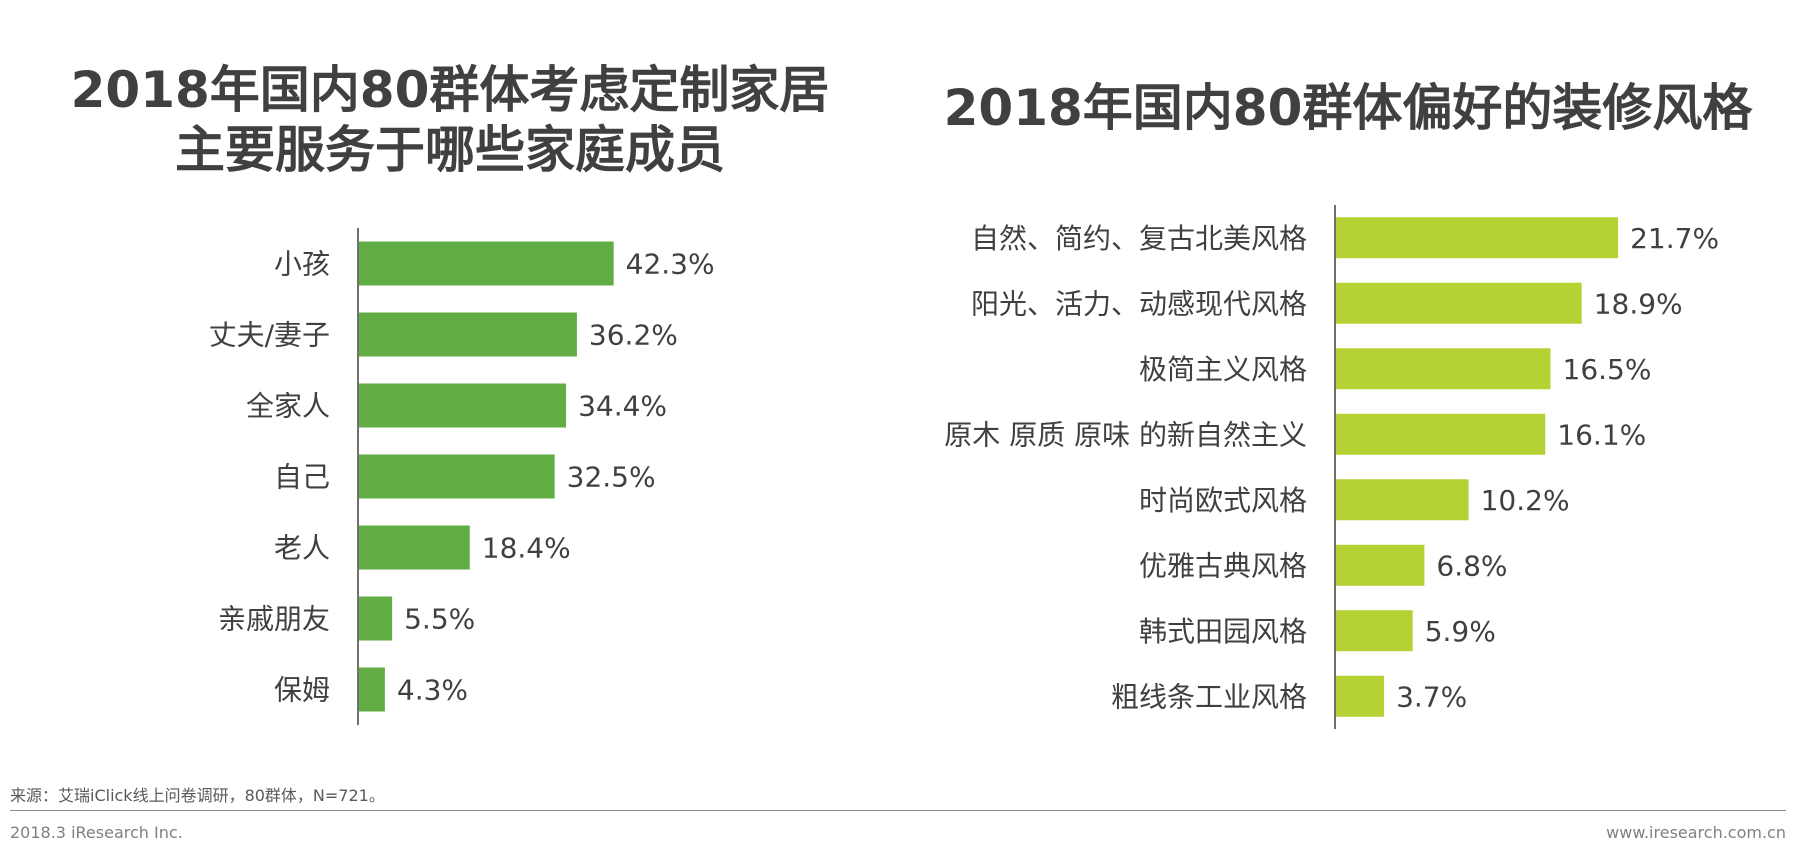 Image resolution: width=1796 pixels, height=852 pixels. What do you see at coordinates (1223, 565) in the screenshot?
I see `category-label: 优雅古典风格` at bounding box center [1223, 565].